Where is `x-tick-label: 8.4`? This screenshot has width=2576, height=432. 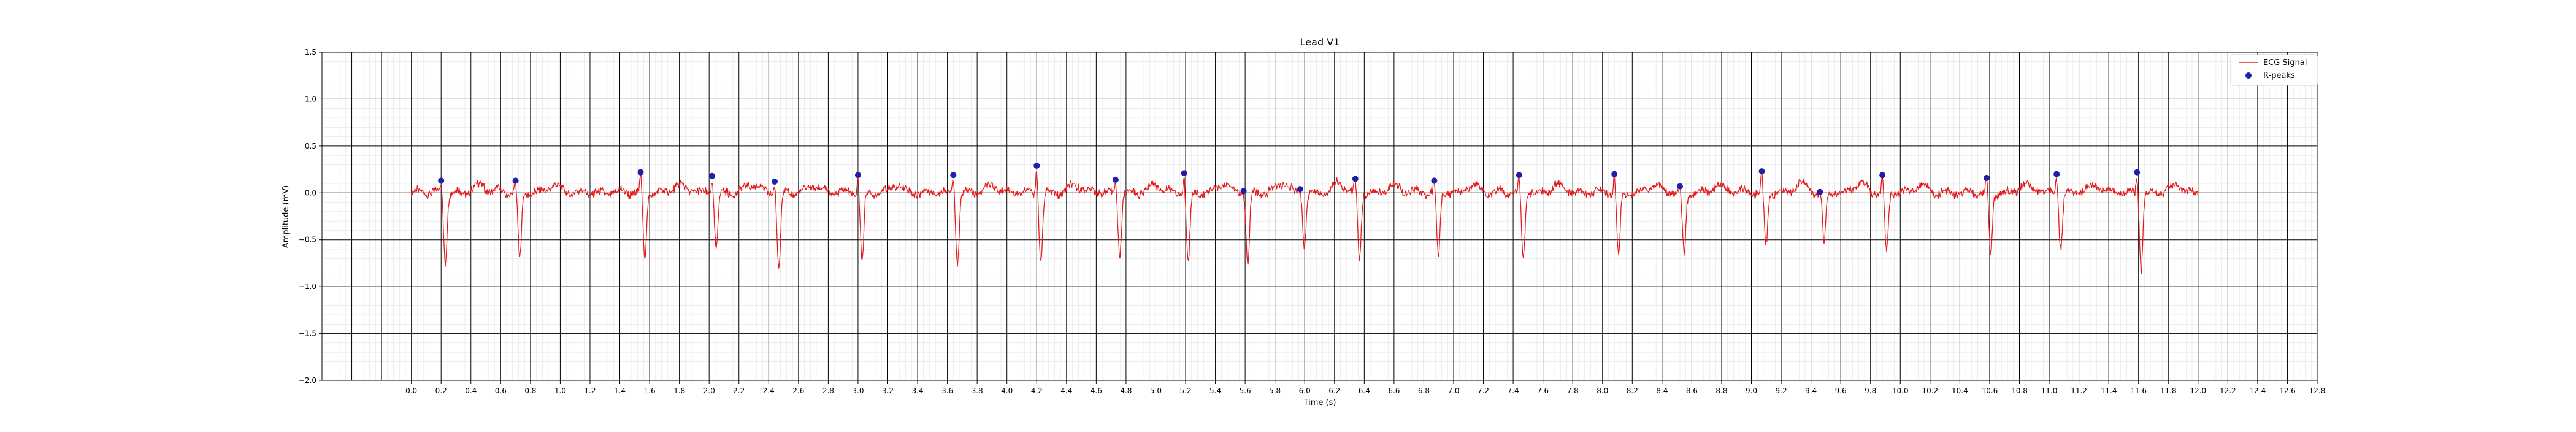
x-tick-label: 8.4 is located at coordinates (1662, 391).